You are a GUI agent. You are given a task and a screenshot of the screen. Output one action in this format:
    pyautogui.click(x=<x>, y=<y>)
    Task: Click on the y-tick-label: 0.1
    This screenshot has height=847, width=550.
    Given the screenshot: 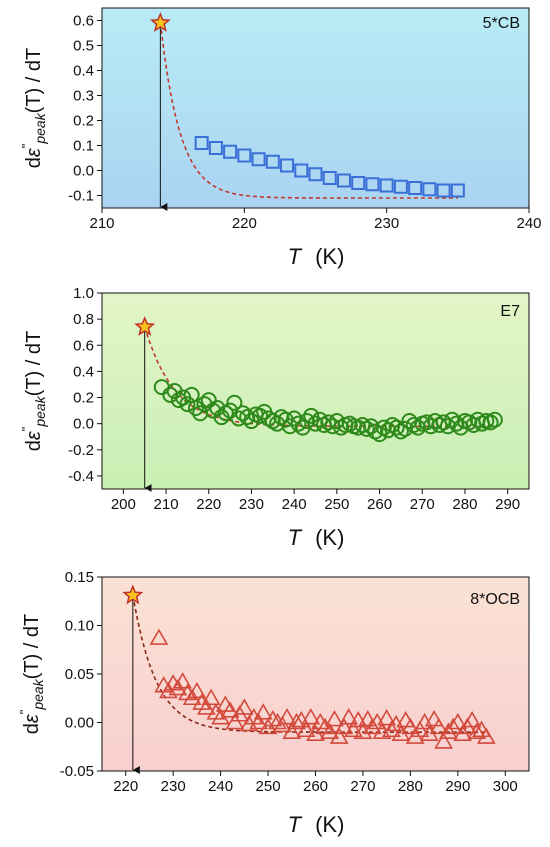 What is the action you would take?
    pyautogui.click(x=83, y=146)
    